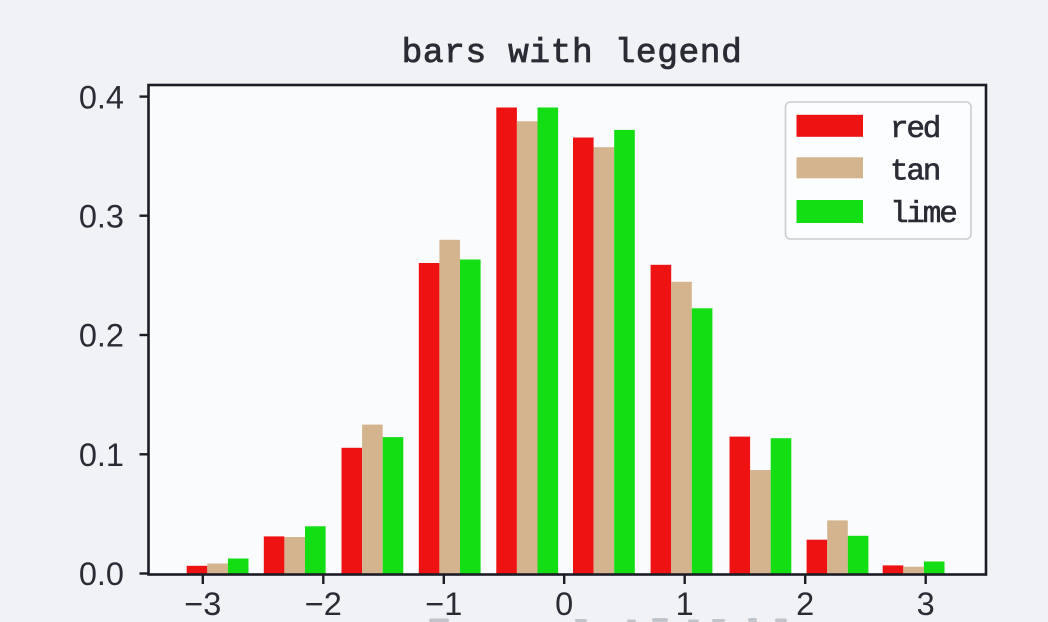 The height and width of the screenshot is (622, 1048). What do you see at coordinates (564, 604) in the screenshot?
I see `svg-text: 0` at bounding box center [564, 604].